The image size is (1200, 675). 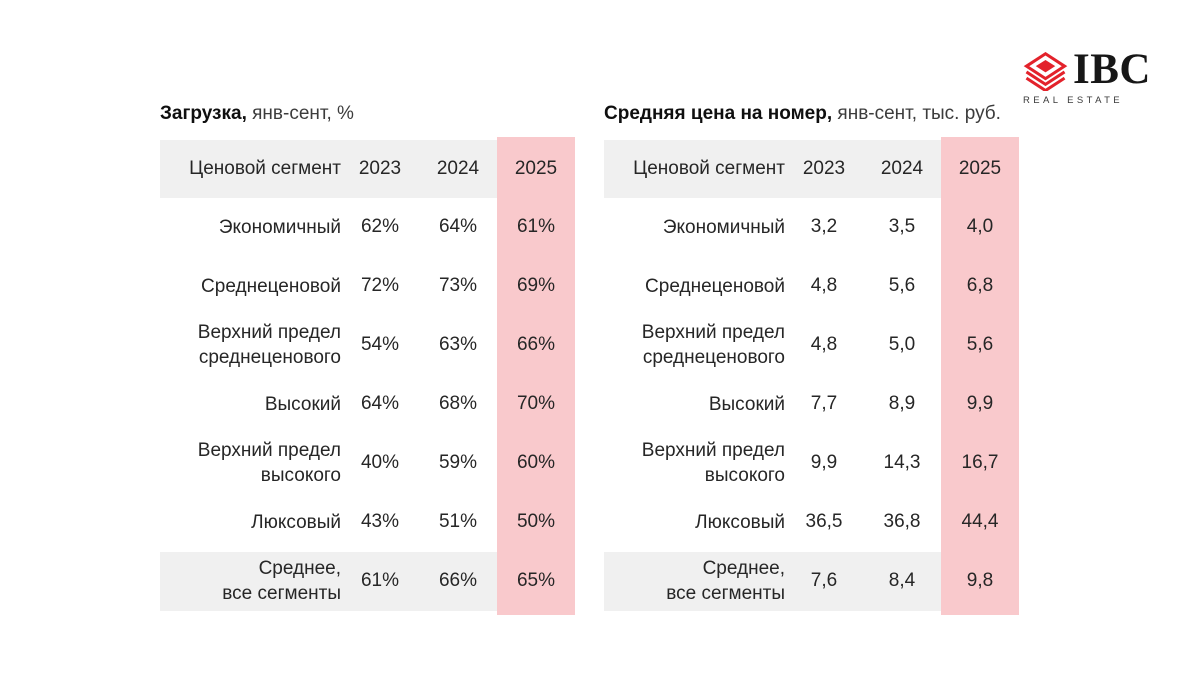 I want to click on value-2023: 64%, so click(x=380, y=404).